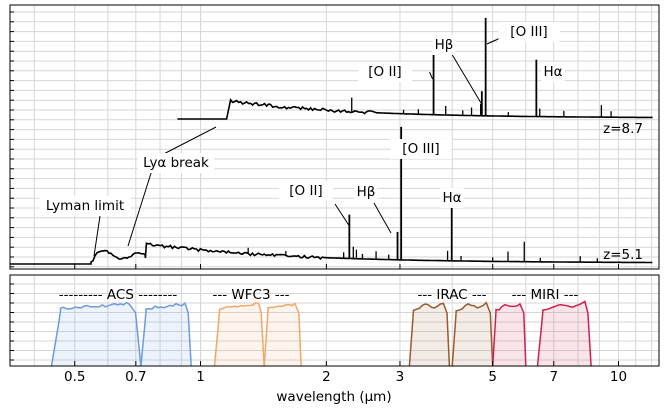  I want to click on x-axis-label: wavelength (μm), so click(333, 397).